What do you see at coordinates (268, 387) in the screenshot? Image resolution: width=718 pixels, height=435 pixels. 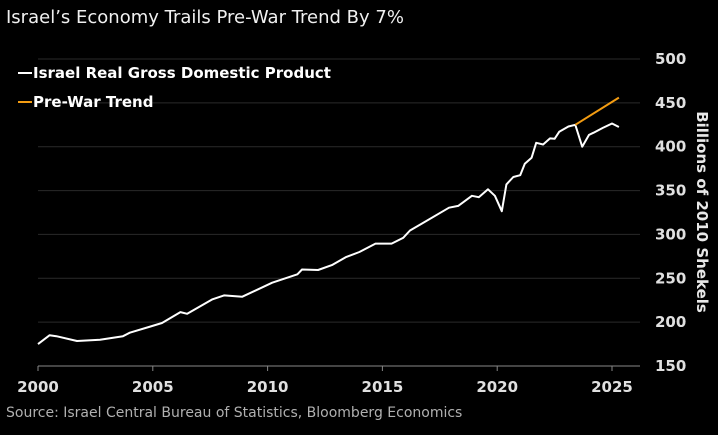 I see `x-tick-label: 2010` at bounding box center [268, 387].